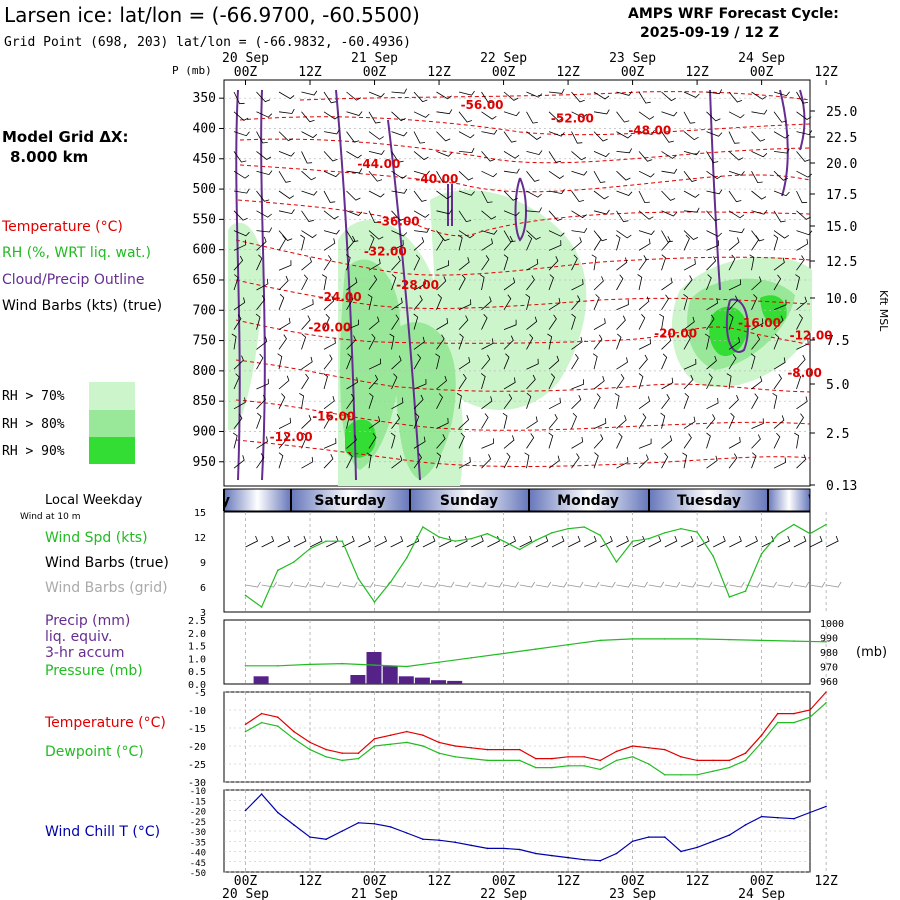 The height and width of the screenshot is (900, 900). What do you see at coordinates (204, 280) in the screenshot?
I see `p-tick-label: 650` at bounding box center [204, 280].